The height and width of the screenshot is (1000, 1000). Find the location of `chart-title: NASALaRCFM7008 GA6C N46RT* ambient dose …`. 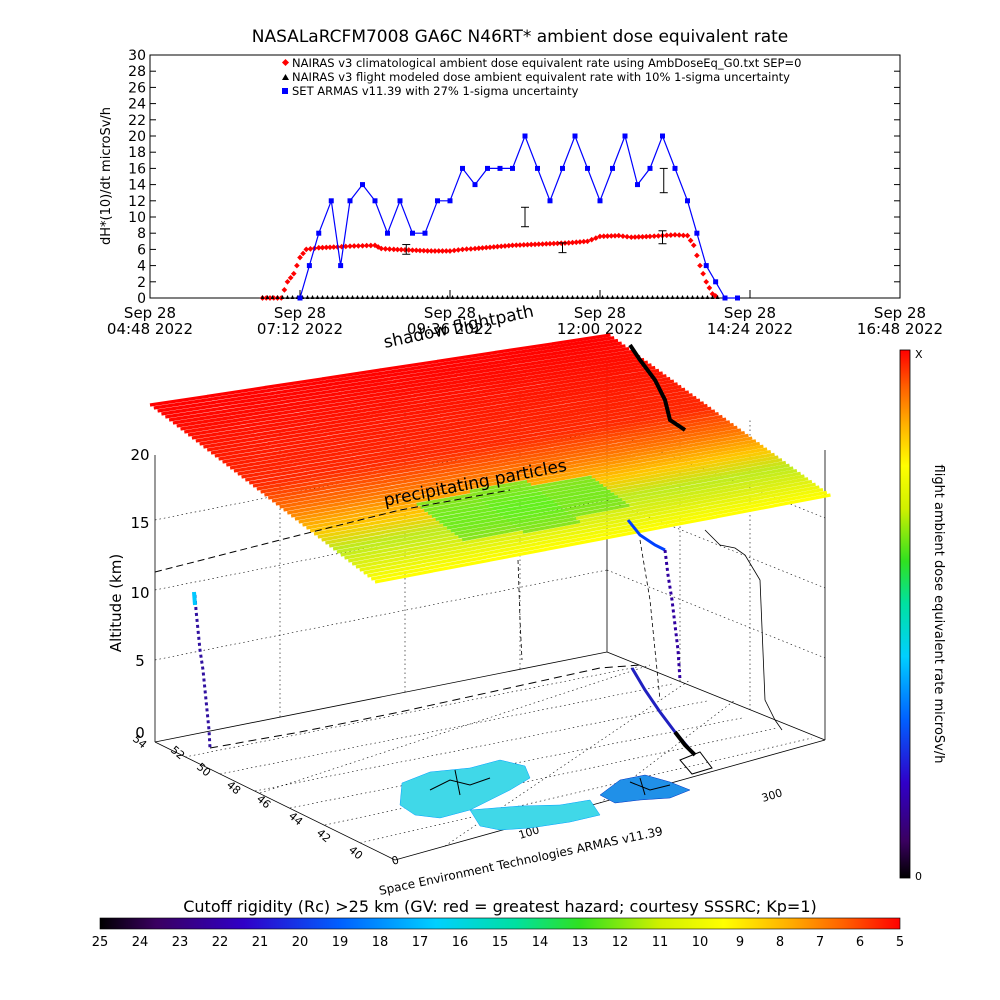

chart-title: NASALaRCFM7008 GA6C N46RT* ambient dose … is located at coordinates (520, 37).